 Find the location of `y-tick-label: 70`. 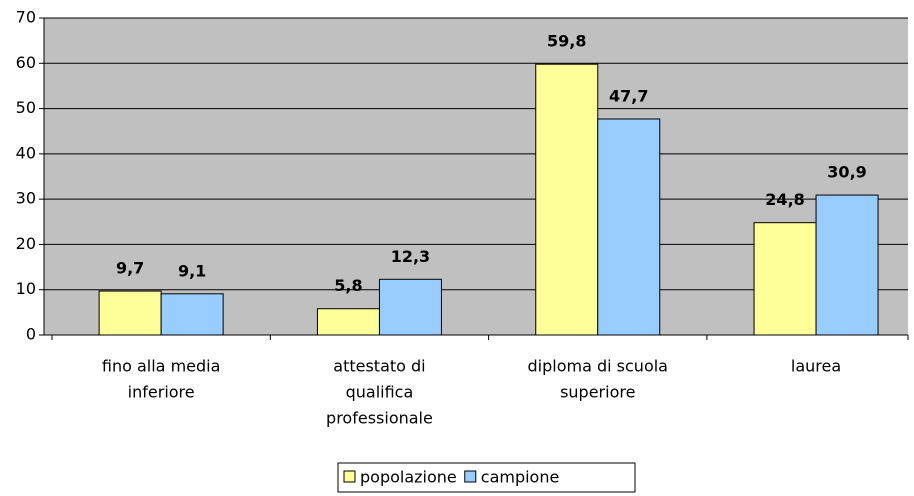

y-tick-label: 70 is located at coordinates (26, 17).